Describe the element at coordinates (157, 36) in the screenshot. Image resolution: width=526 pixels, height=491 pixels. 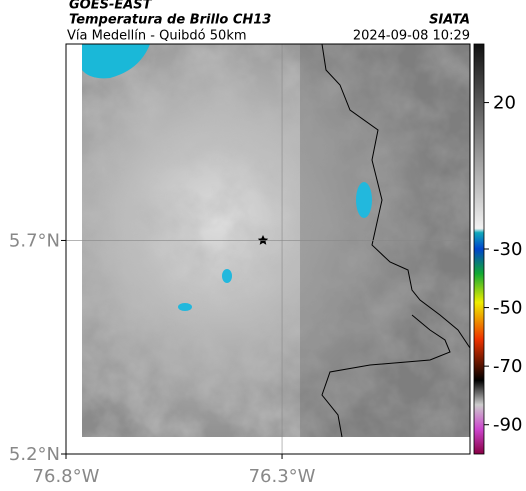
I see `region: Vía Medellín - Quibdó 50km` at that location.